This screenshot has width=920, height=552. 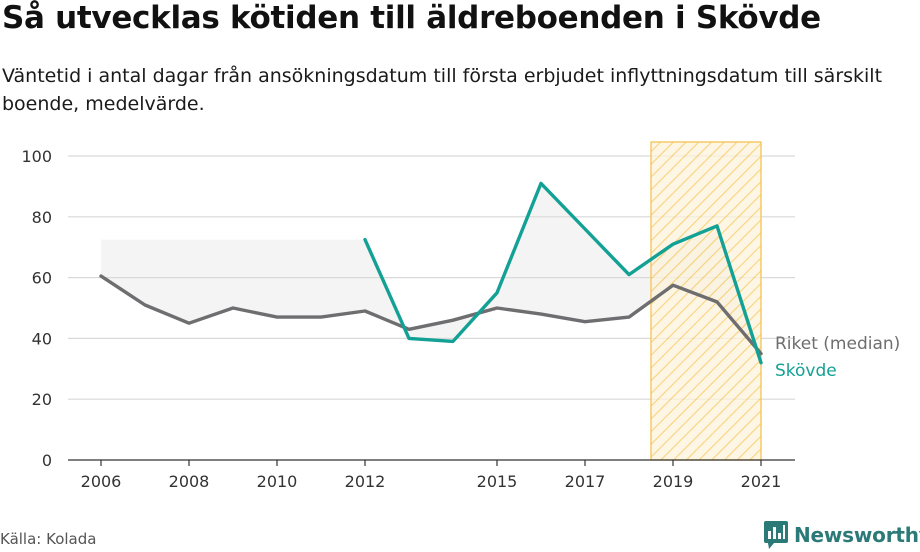 What do you see at coordinates (365, 481) in the screenshot?
I see `x-tick-label: 2012` at bounding box center [365, 481].